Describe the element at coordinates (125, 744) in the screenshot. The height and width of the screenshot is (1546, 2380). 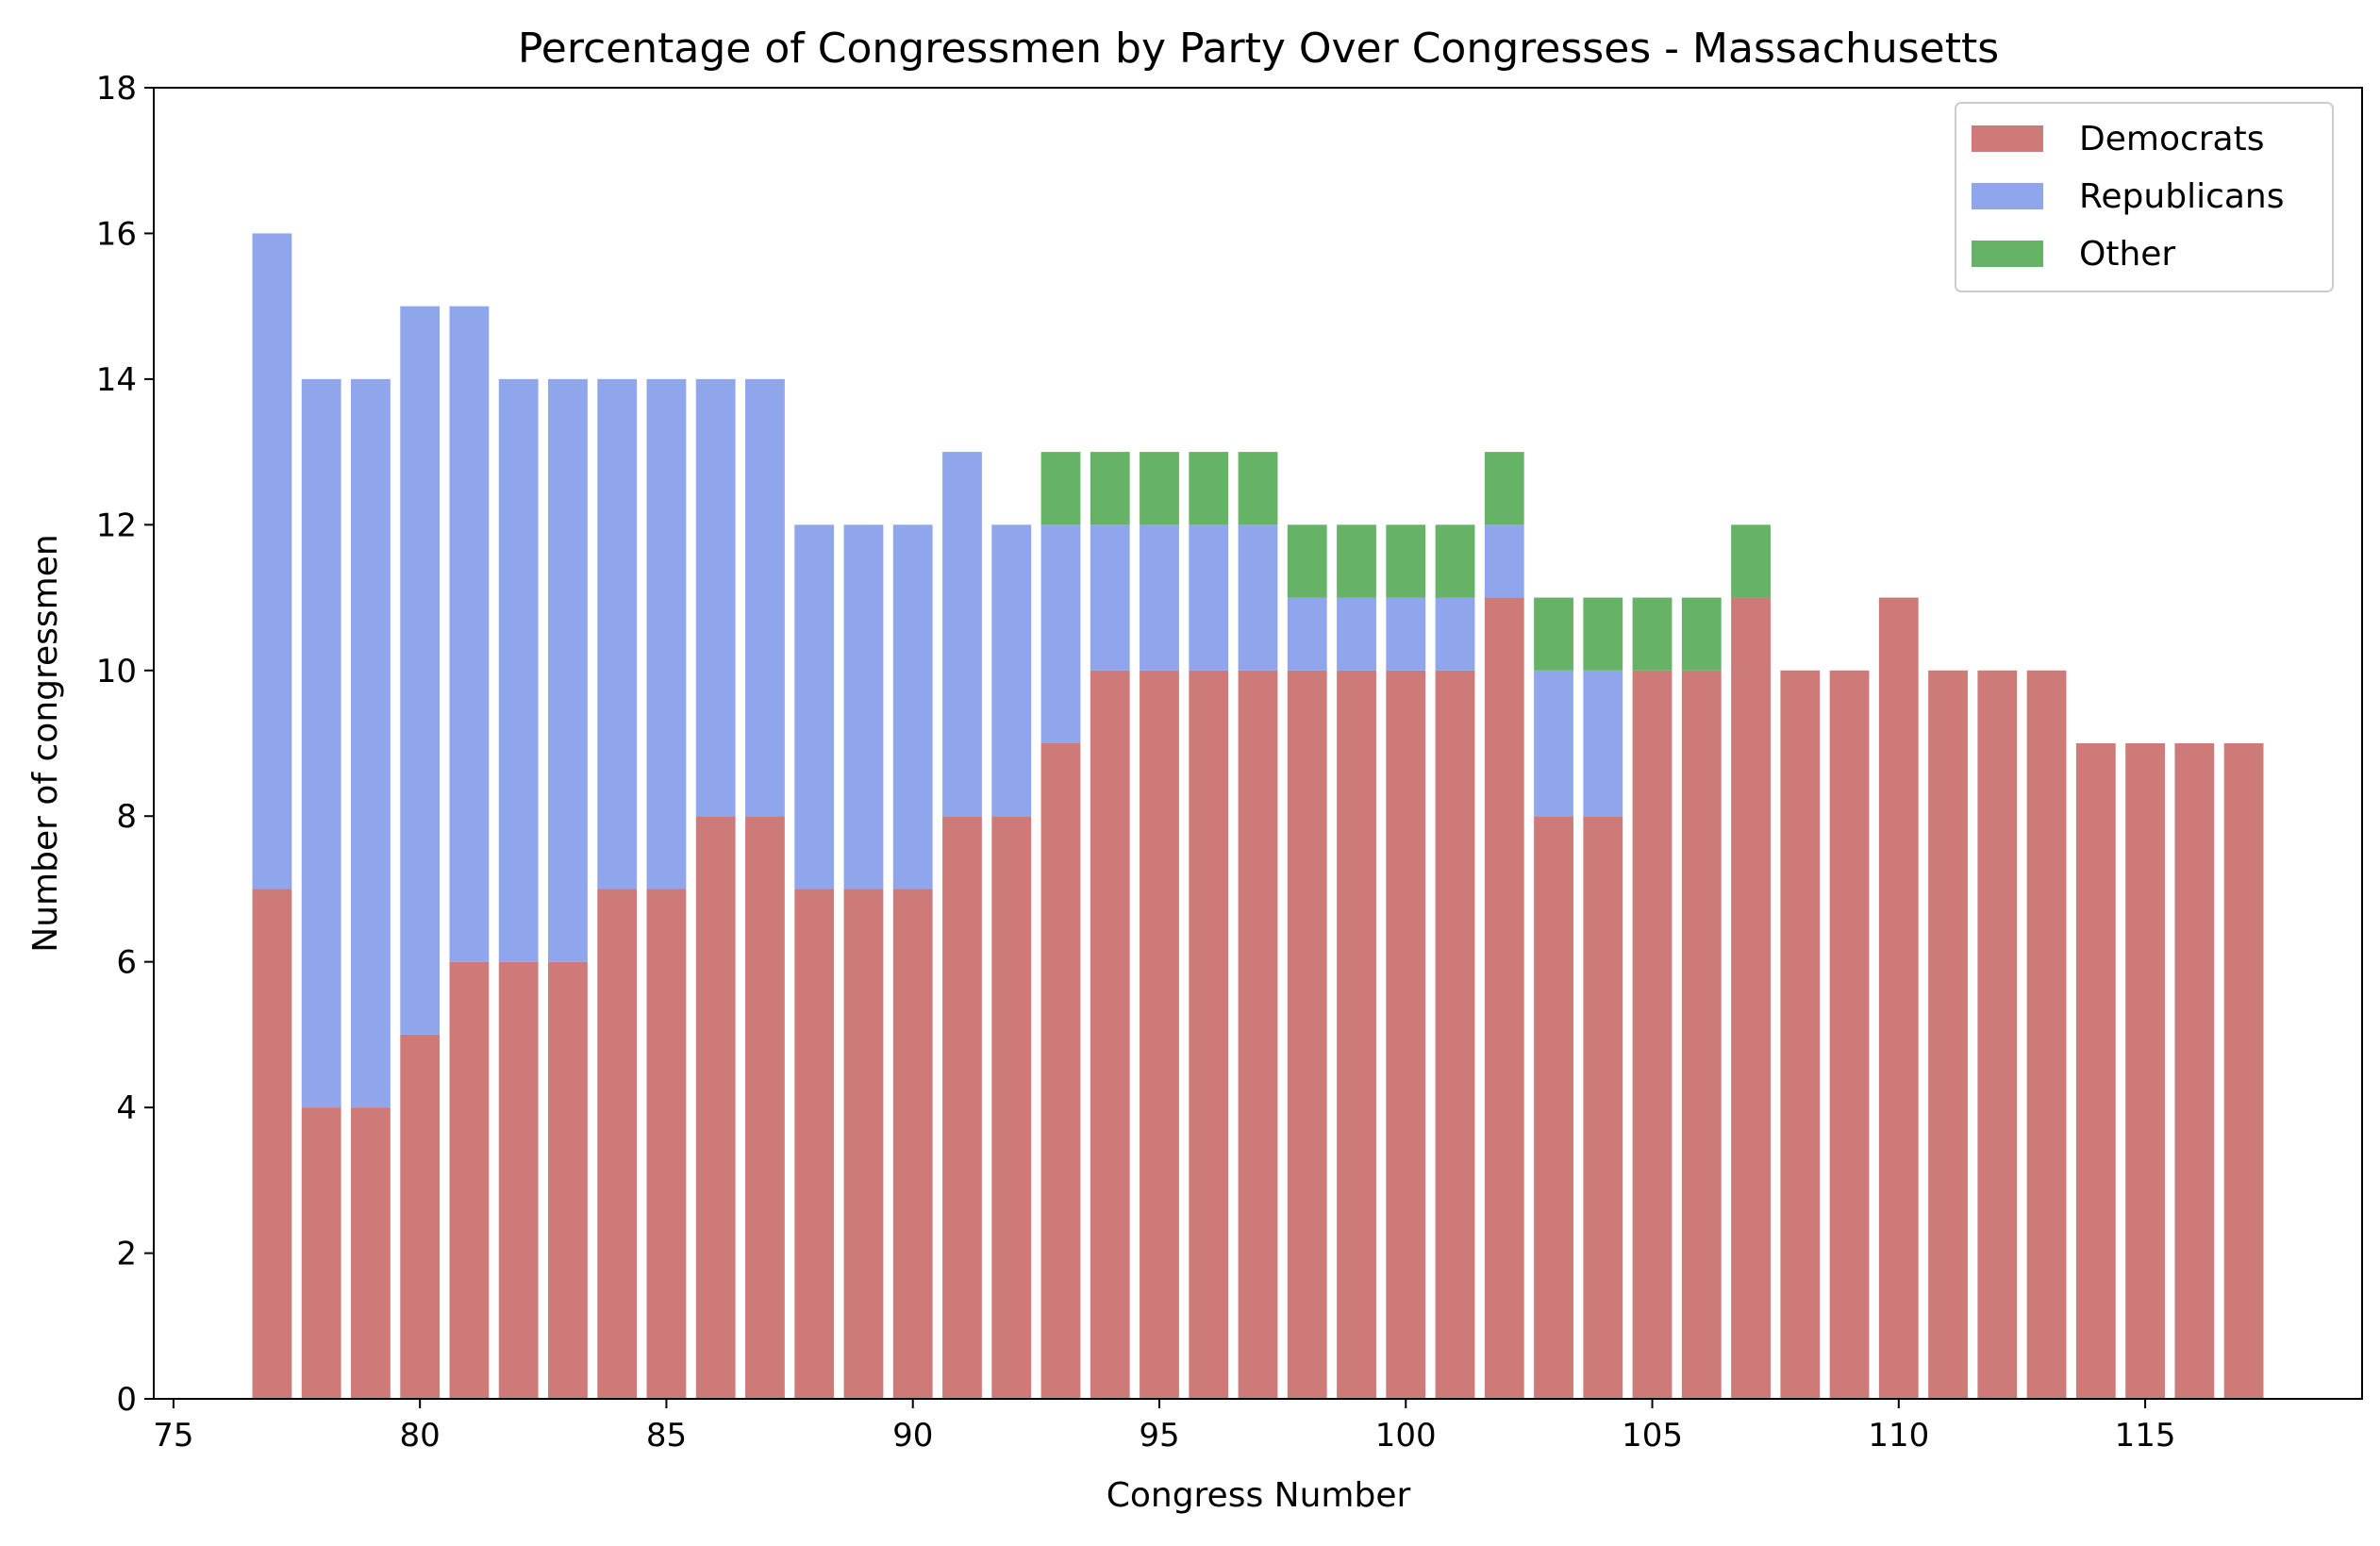
I see `y-axis-ticks: 0 2 4 6 8 10 12 14 16 18` at that location.